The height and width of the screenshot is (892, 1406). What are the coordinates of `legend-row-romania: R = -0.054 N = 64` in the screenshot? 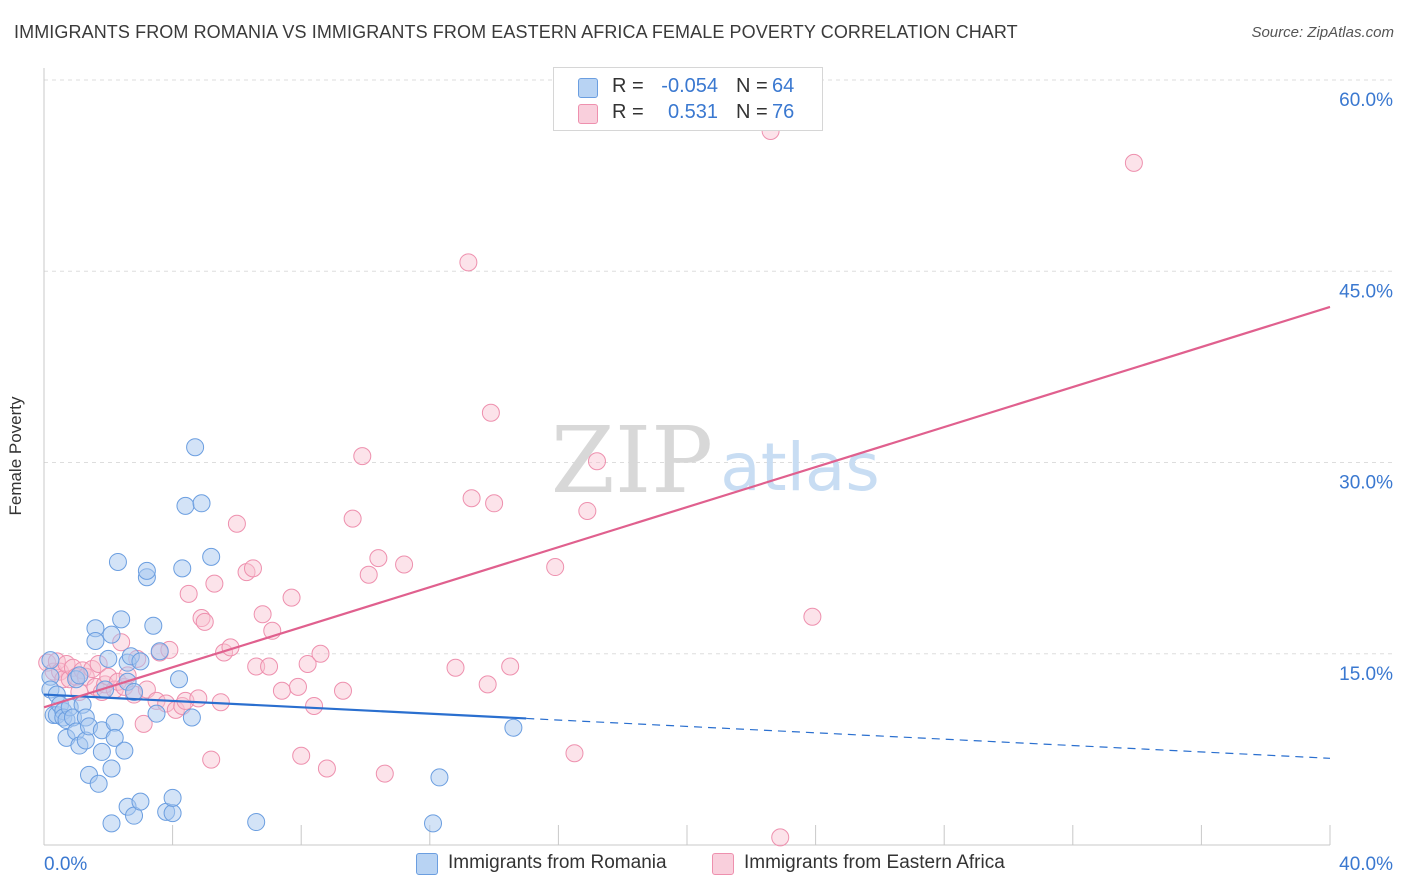 It's located at (688, 88).